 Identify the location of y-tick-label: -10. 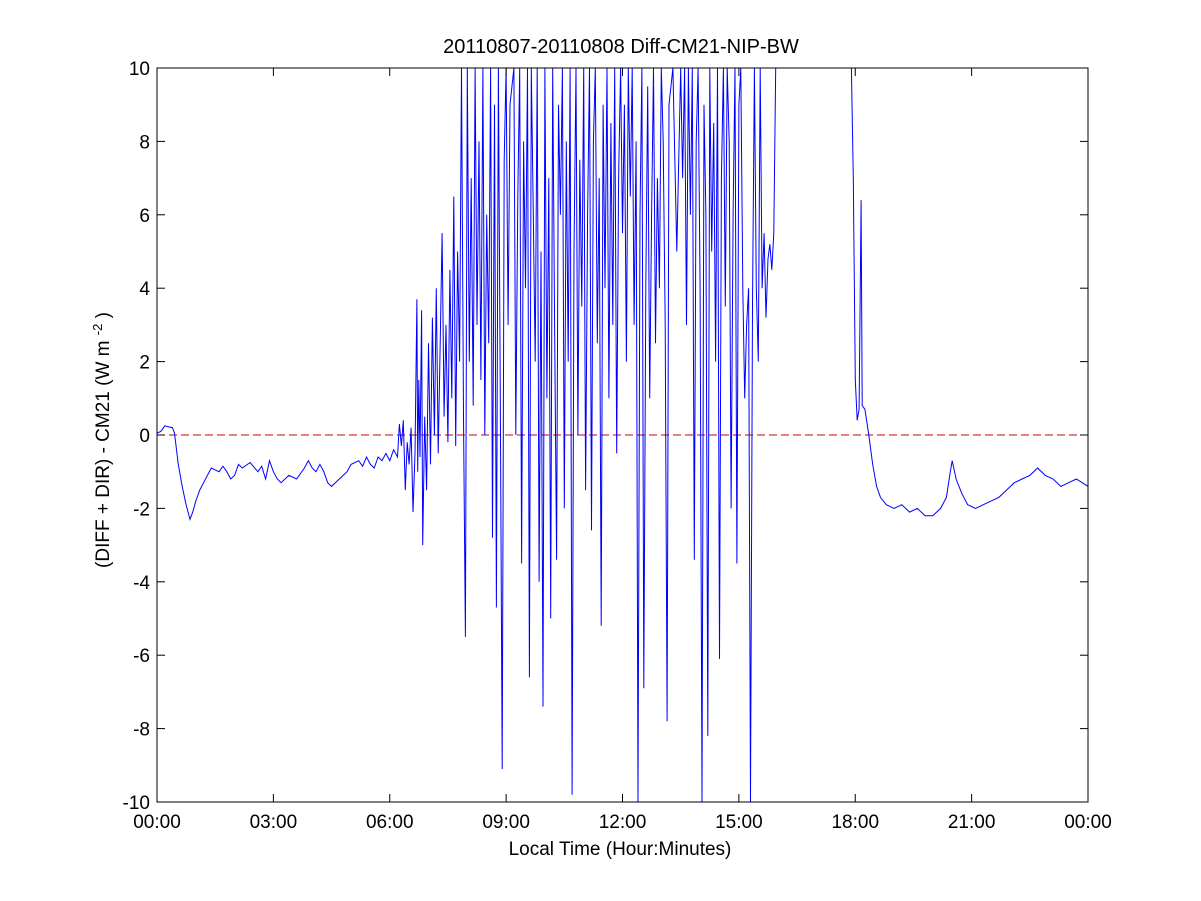
(136, 803).